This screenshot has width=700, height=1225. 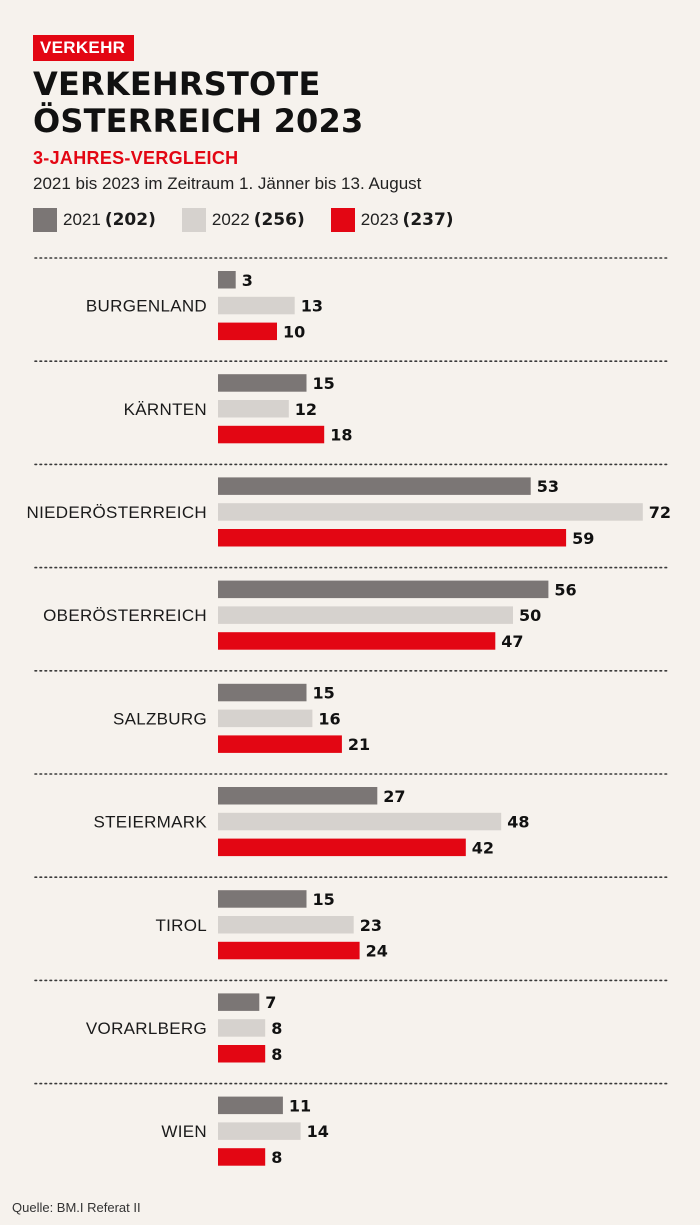 I want to click on value-label-2023-vorarlberg: 8, so click(x=276, y=1054).